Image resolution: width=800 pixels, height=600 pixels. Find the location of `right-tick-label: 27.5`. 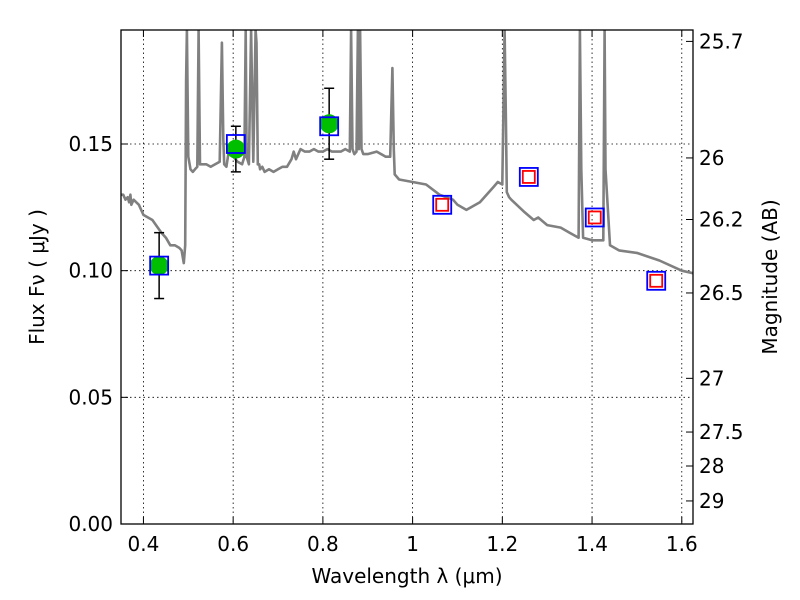

right-tick-label: 27.5 is located at coordinates (721, 432).